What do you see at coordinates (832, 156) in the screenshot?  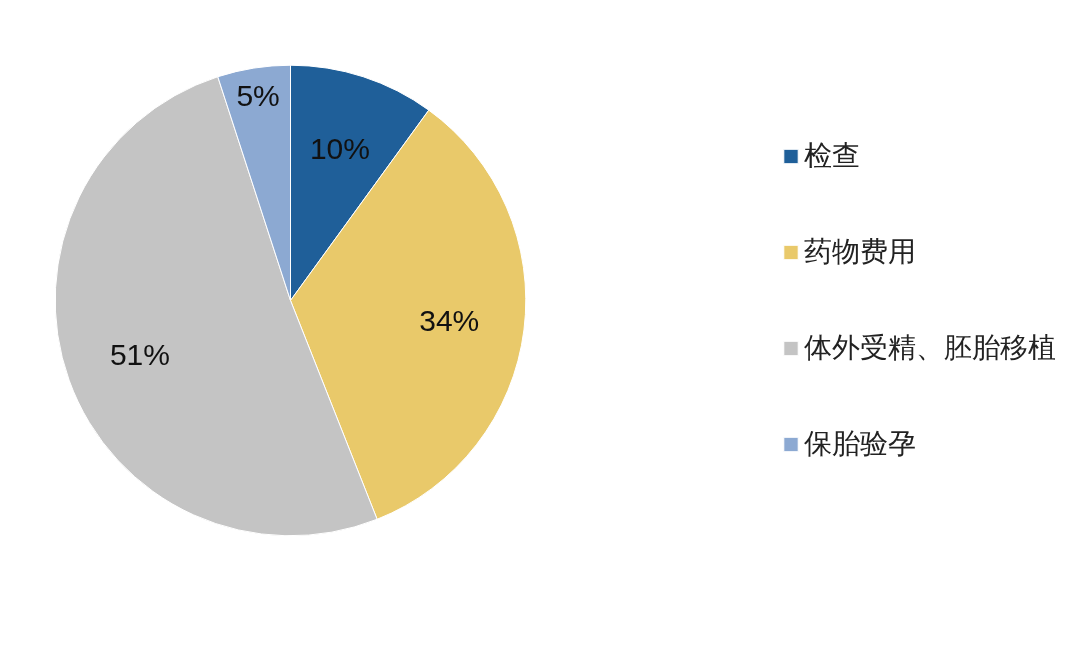 I see `legend-label: 检查` at bounding box center [832, 156].